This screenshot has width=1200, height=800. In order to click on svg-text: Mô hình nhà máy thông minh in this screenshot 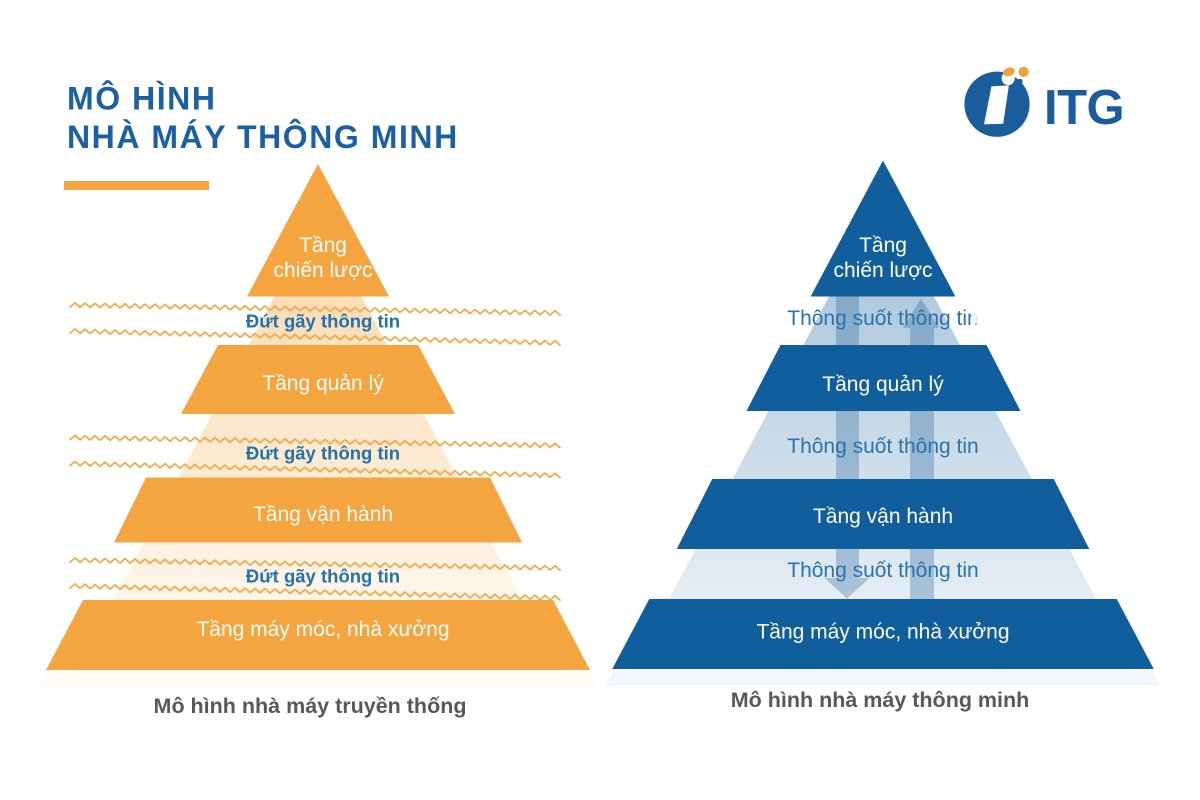, I will do `click(880, 700)`.